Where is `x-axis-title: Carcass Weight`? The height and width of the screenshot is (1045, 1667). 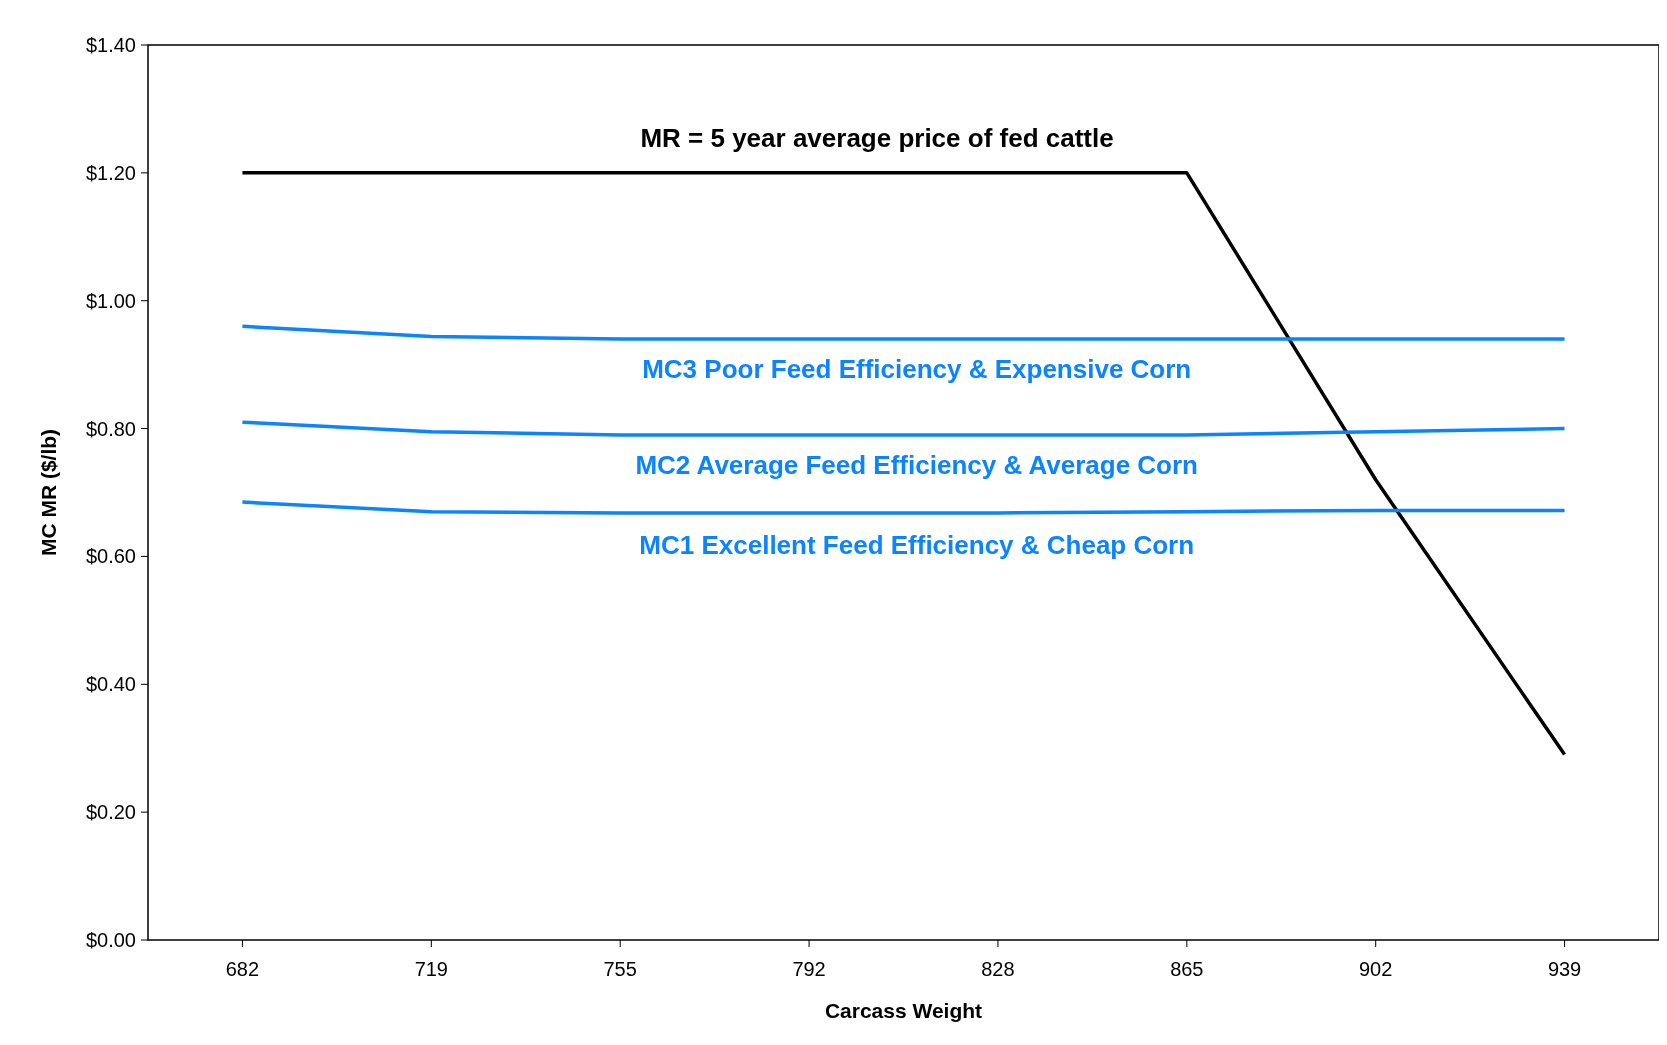 x-axis-title: Carcass Weight is located at coordinates (903, 1010).